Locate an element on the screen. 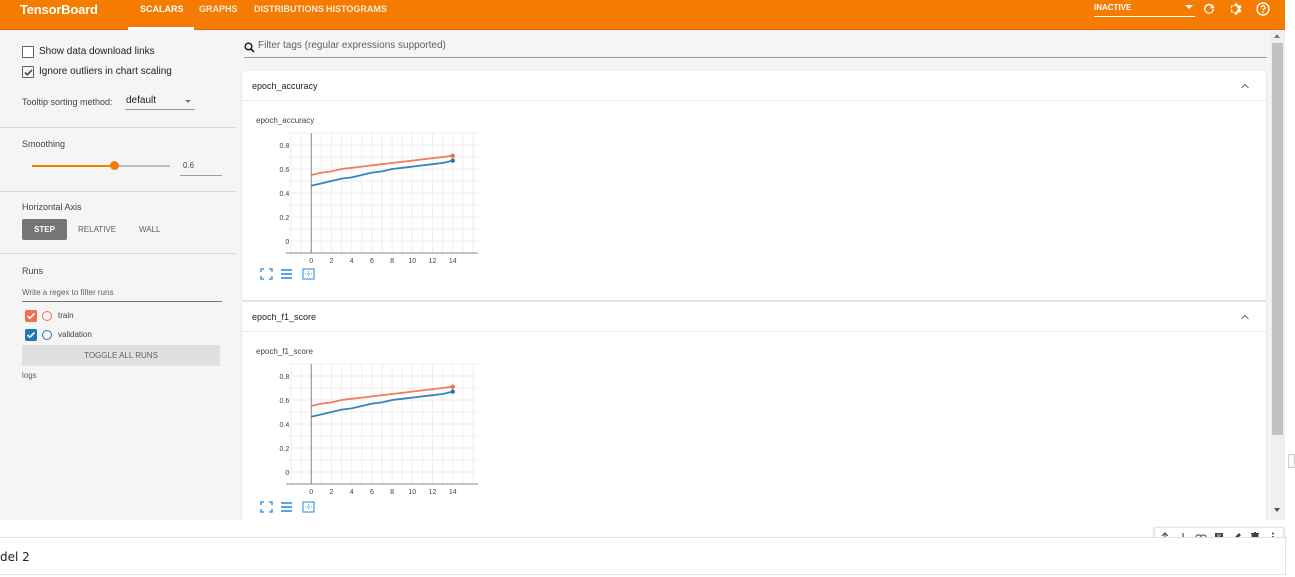 This screenshot has width=1295, height=577. gear-icon is located at coordinates (1236, 9).